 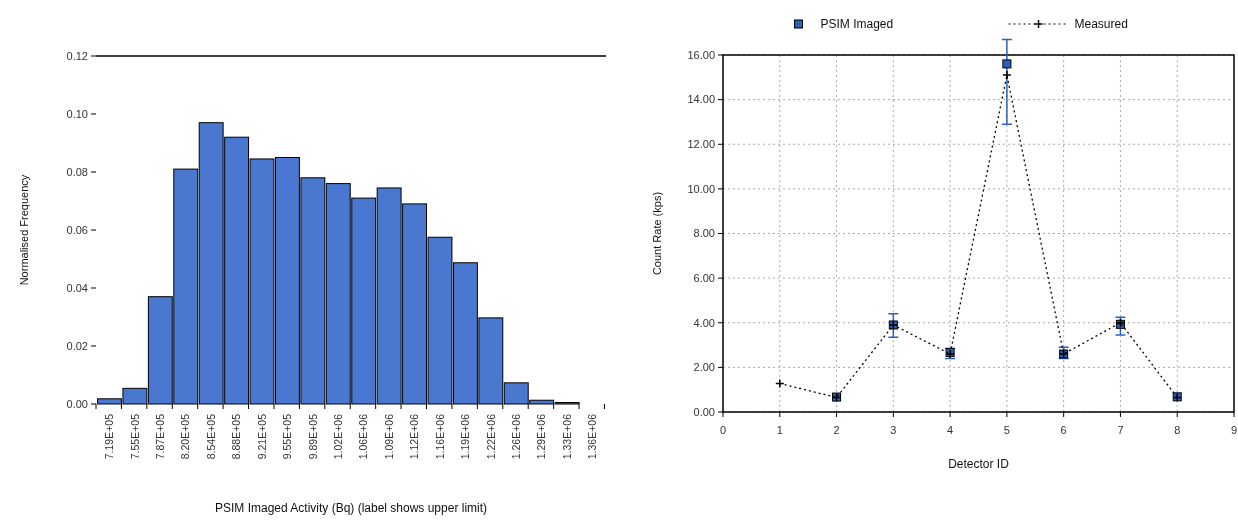 I want to click on x-tick-label: 5, so click(x=1006, y=430).